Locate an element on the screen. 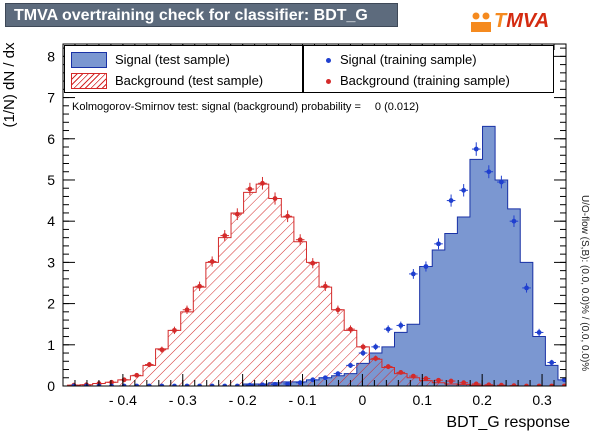  y-axis-title: (1/N) dN / dx is located at coordinates (9, 85).